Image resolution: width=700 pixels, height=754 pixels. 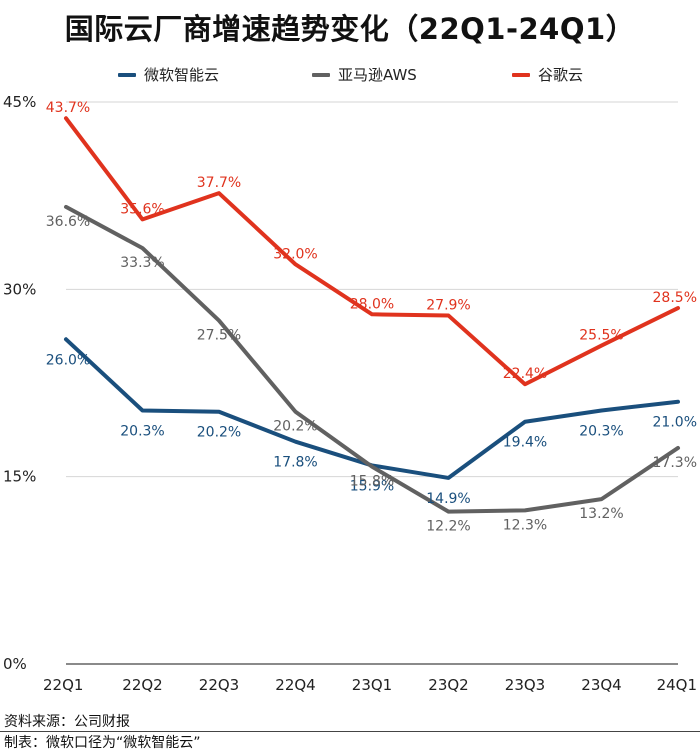 What do you see at coordinates (372, 482) in the screenshot?
I see `data-label: 15.8%` at bounding box center [372, 482].